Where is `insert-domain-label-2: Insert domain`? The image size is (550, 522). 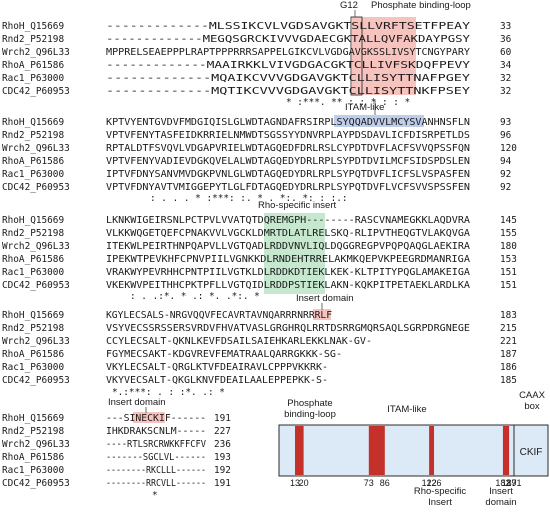
insert-domain-label-2: Insert domain is located at coordinates (137, 402).